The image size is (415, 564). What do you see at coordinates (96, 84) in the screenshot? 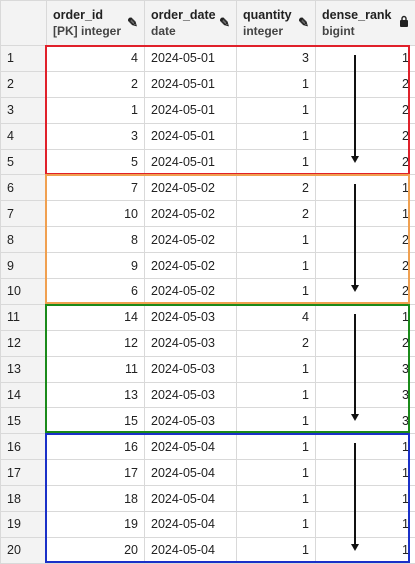
I see `cell-order-id: 2` at bounding box center [96, 84].